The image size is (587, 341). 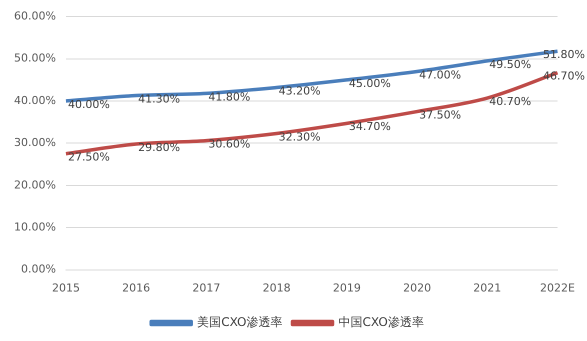 I want to click on x-tick-label: 2021, so click(x=487, y=287).